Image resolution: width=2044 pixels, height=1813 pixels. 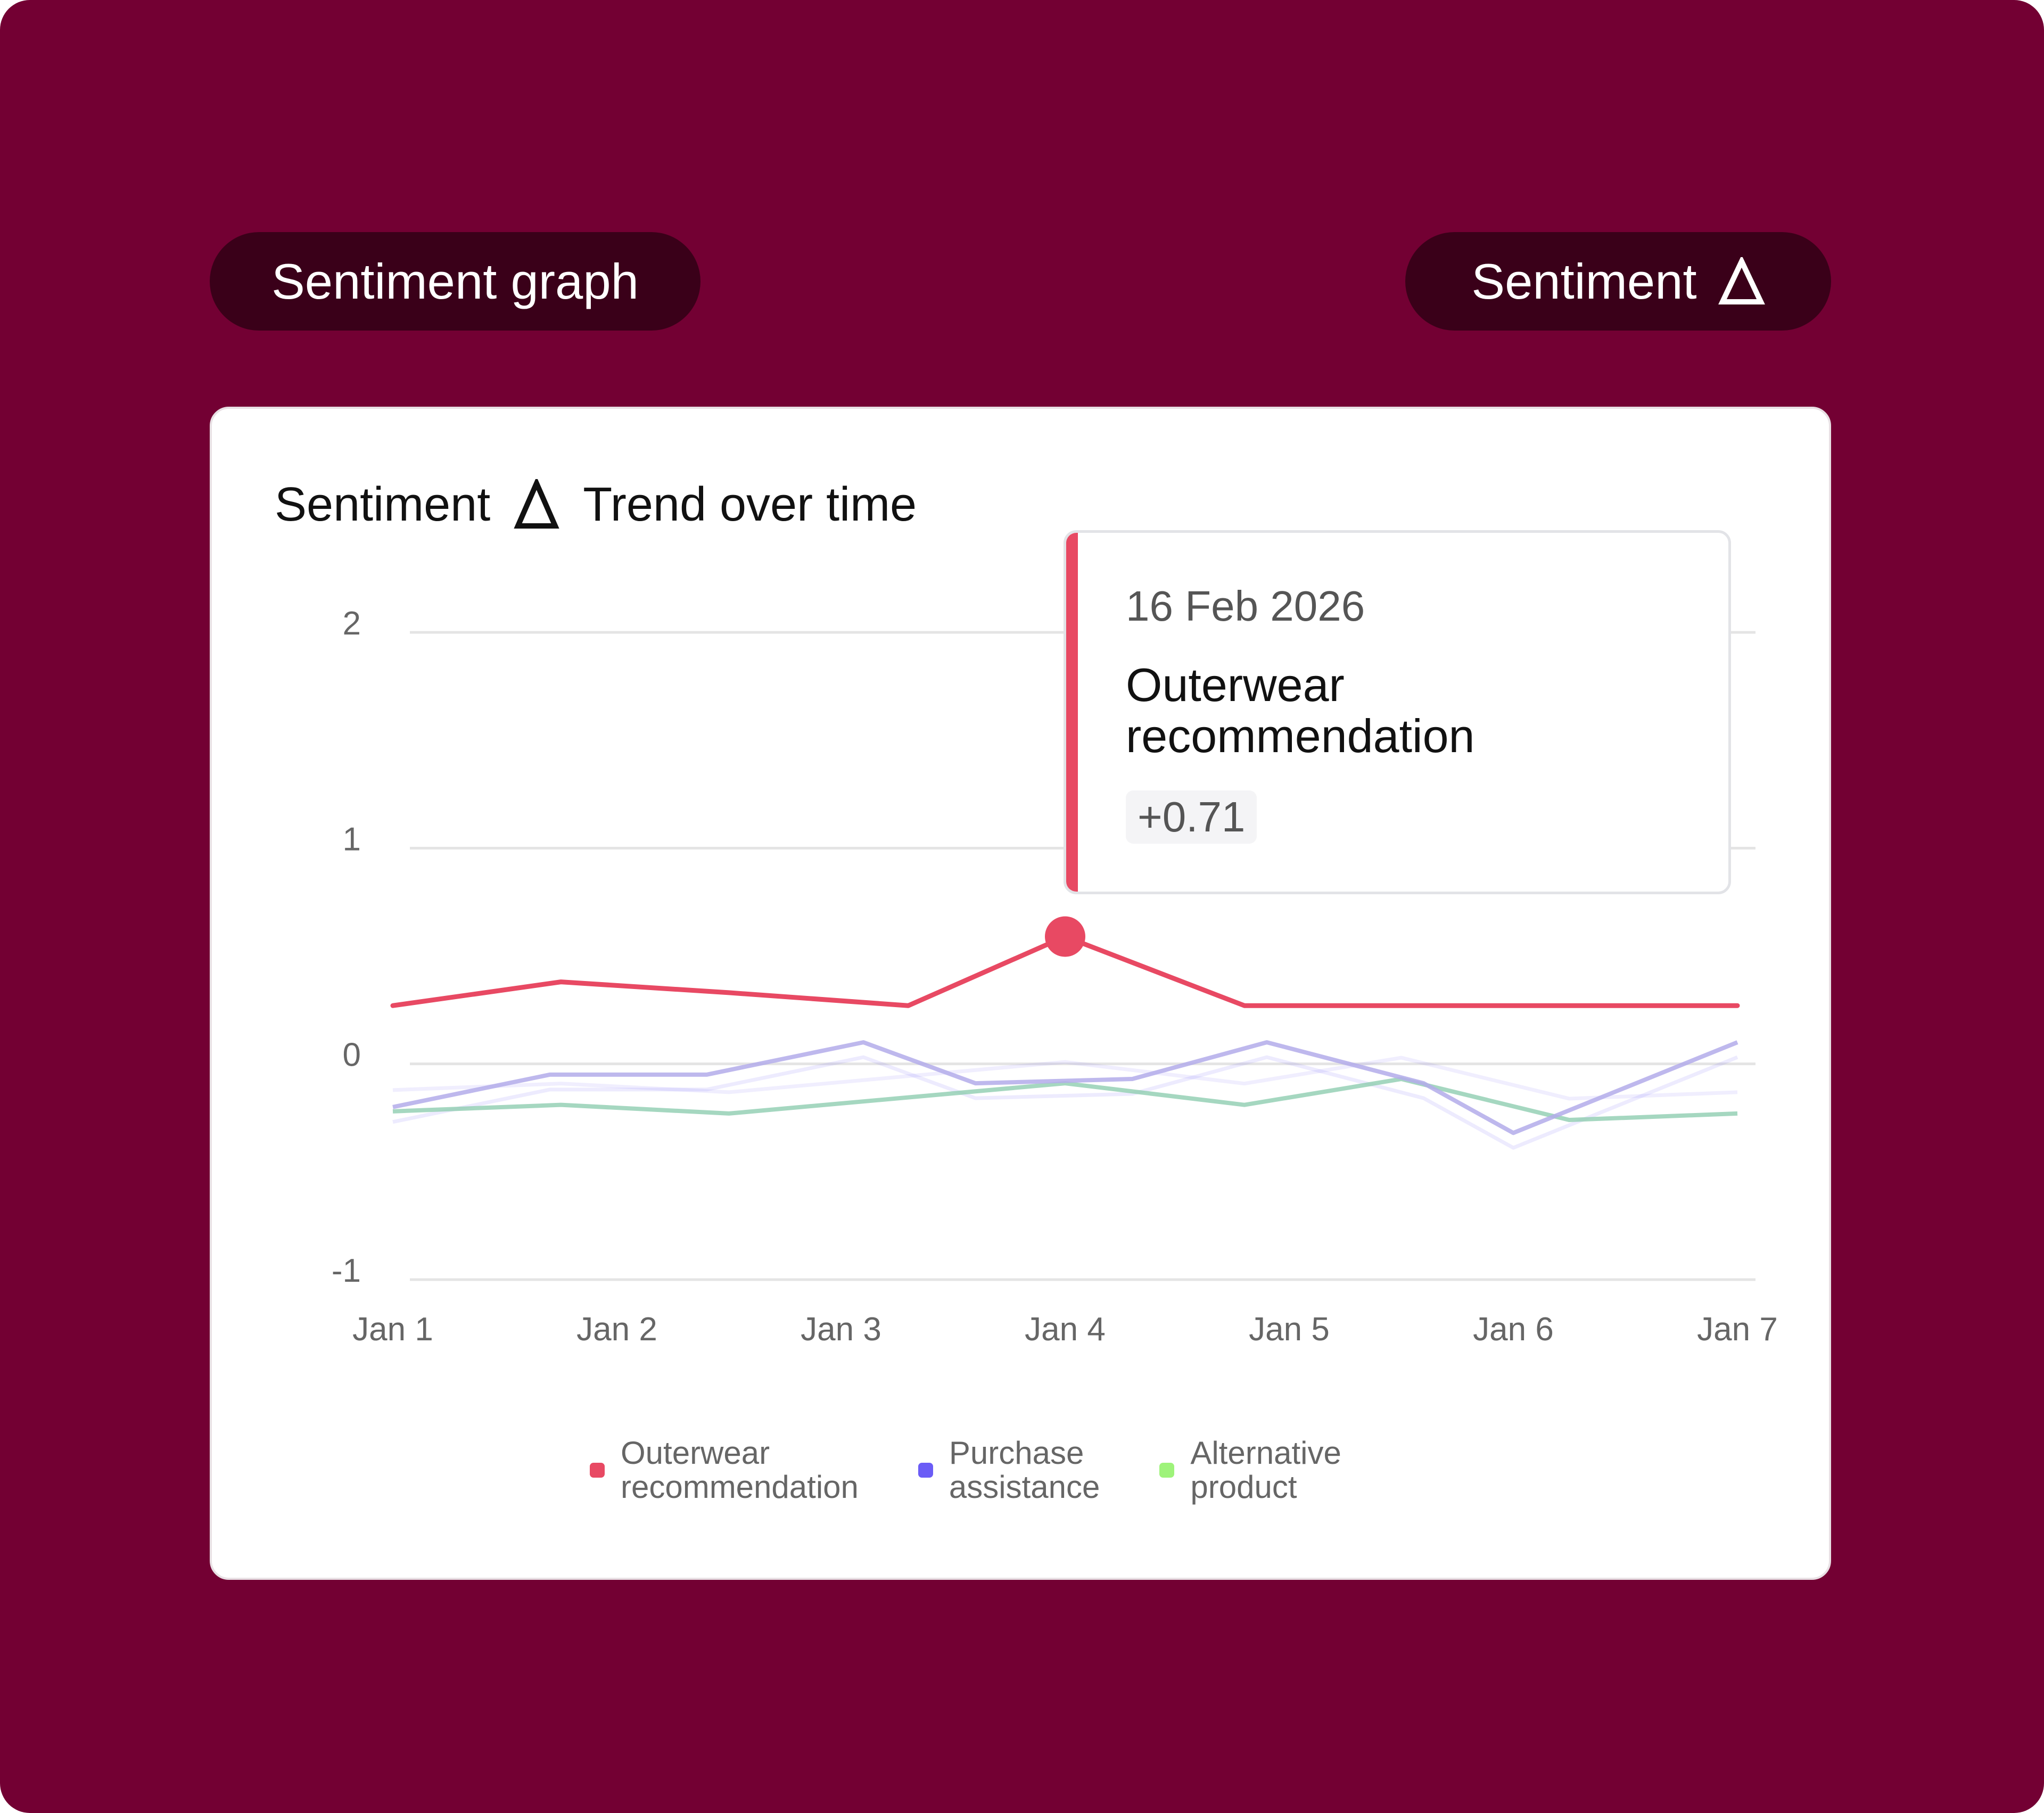 I want to click on legend-swatch-purchase, so click(x=925, y=1470).